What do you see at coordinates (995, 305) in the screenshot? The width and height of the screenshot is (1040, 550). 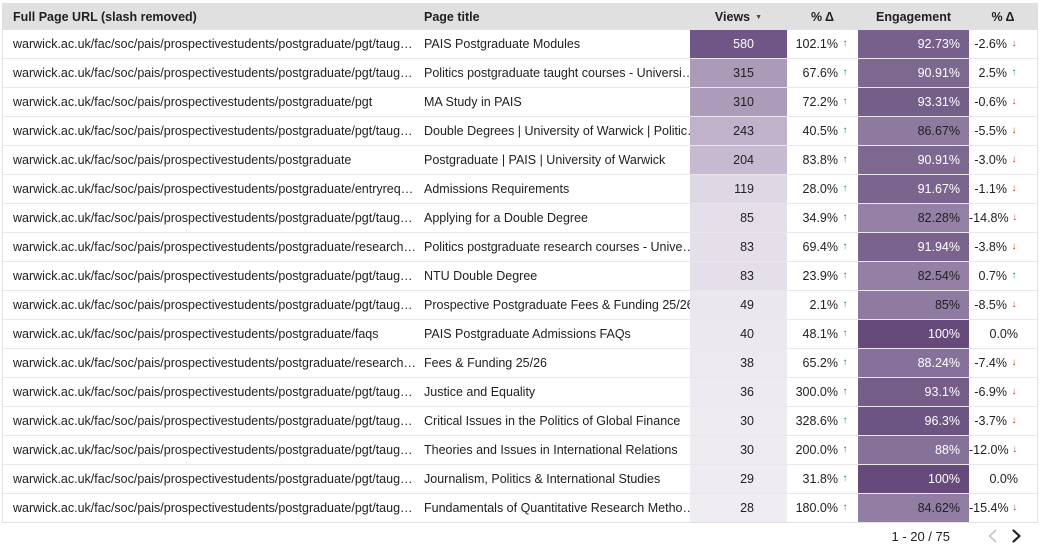 I see `cell-engagement-delta: -8.5% ↓` at bounding box center [995, 305].